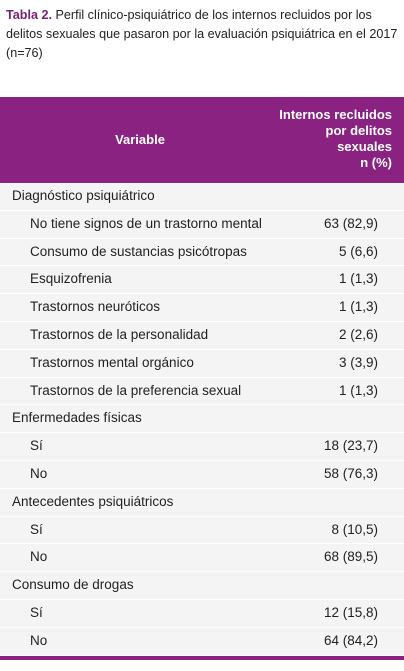  I want to click on data-row: Esquizofrenia 1 (1,3), so click(202, 280).